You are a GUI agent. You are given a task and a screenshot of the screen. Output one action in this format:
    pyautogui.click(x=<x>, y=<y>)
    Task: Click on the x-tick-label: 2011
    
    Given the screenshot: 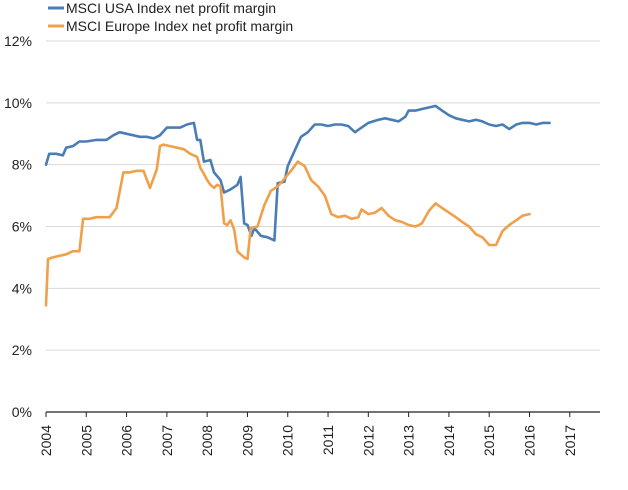 What is the action you would take?
    pyautogui.click(x=328, y=440)
    